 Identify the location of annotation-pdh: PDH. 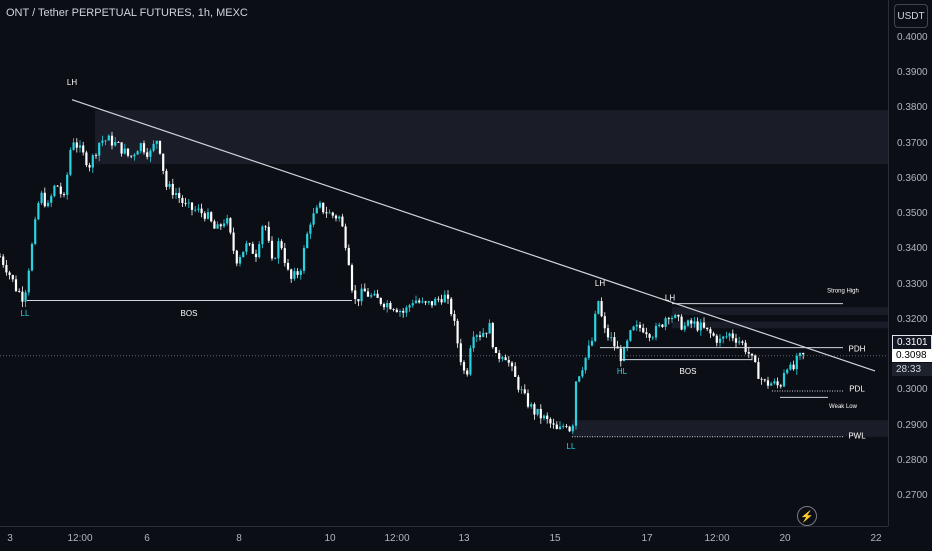
(857, 349).